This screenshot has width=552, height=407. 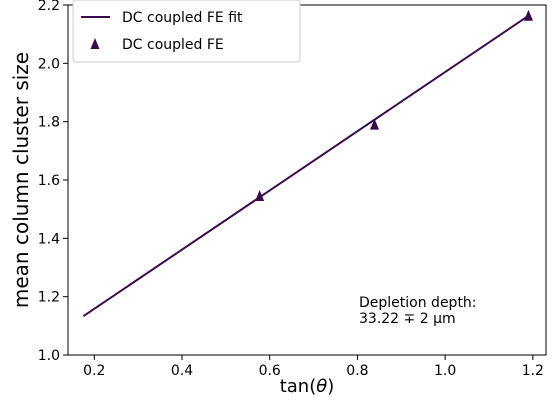 What do you see at coordinates (270, 371) in the screenshot?
I see `x-tick-label: 0.6` at bounding box center [270, 371].